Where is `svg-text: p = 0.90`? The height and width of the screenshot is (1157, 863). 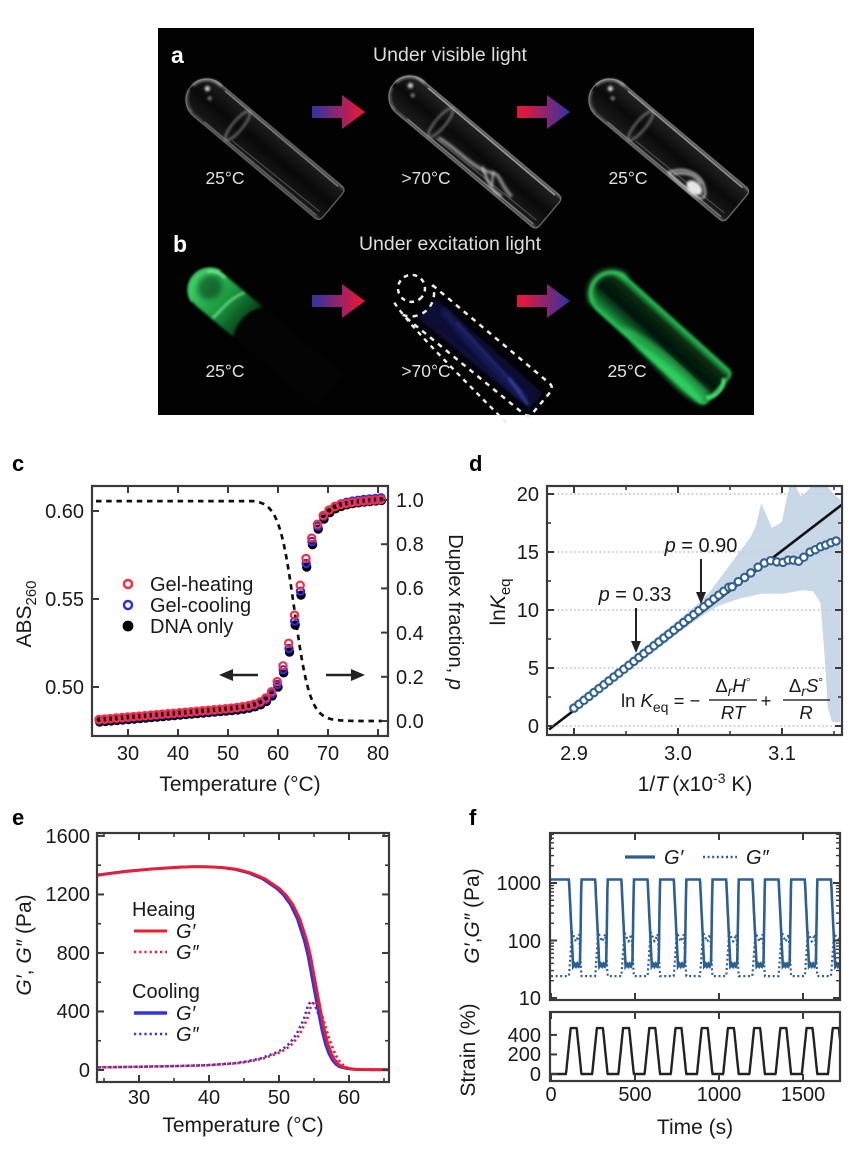 svg-text: p = 0.90 is located at coordinates (701, 546).